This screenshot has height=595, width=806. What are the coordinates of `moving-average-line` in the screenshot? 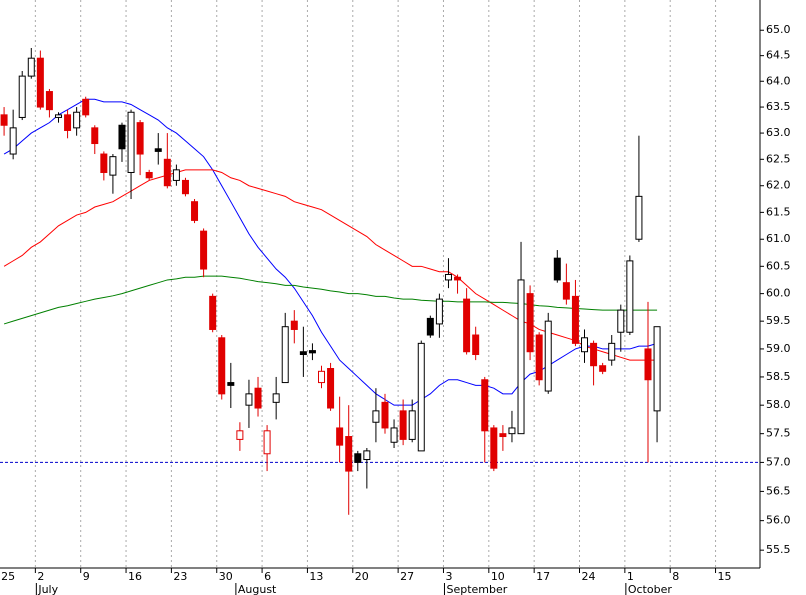 It's located at (330, 300).